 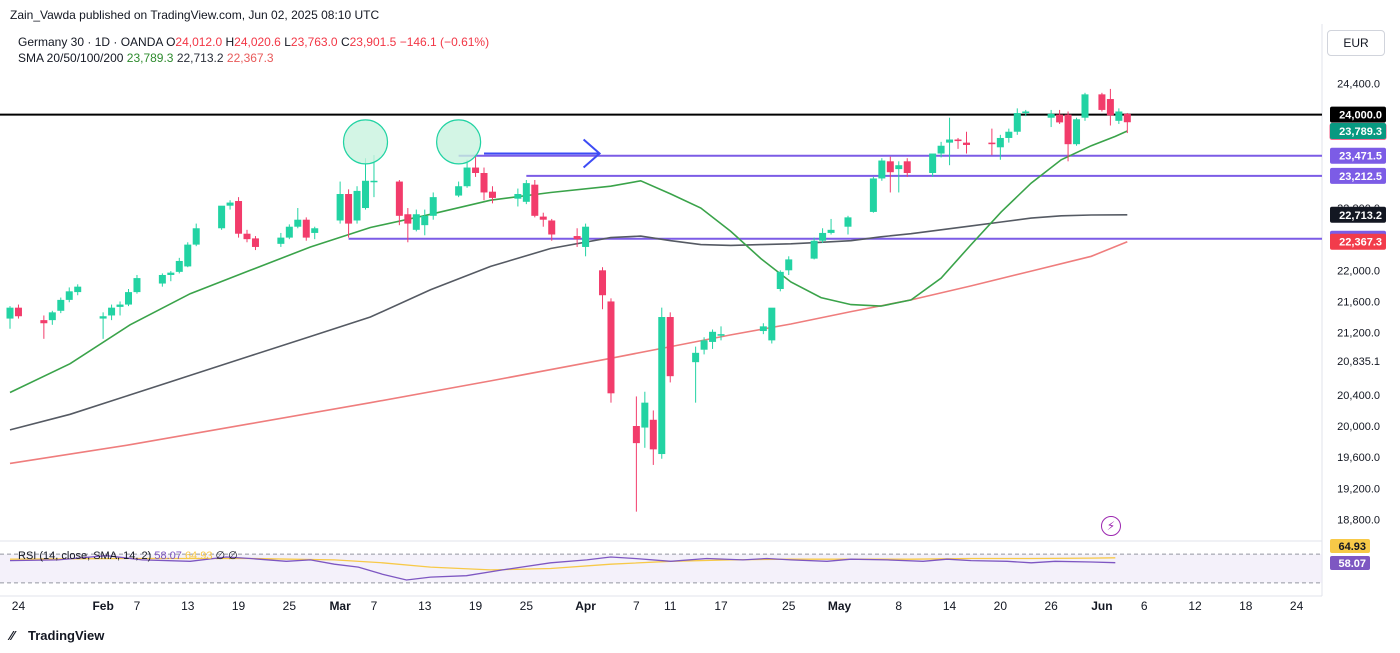 I want to click on flash-icon: ⚡, so click(x=1111, y=526).